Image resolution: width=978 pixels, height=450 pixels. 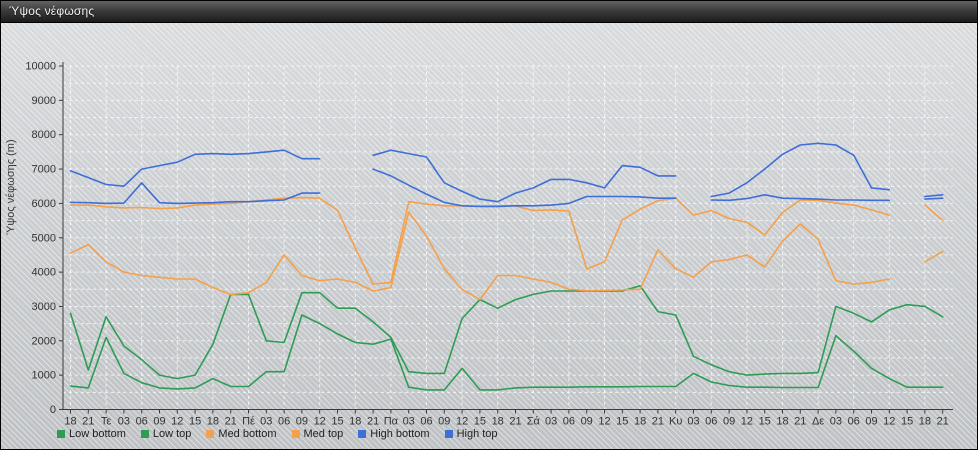 What do you see at coordinates (44, 238) in the screenshot?
I see `y-tick-label: 5000` at bounding box center [44, 238].